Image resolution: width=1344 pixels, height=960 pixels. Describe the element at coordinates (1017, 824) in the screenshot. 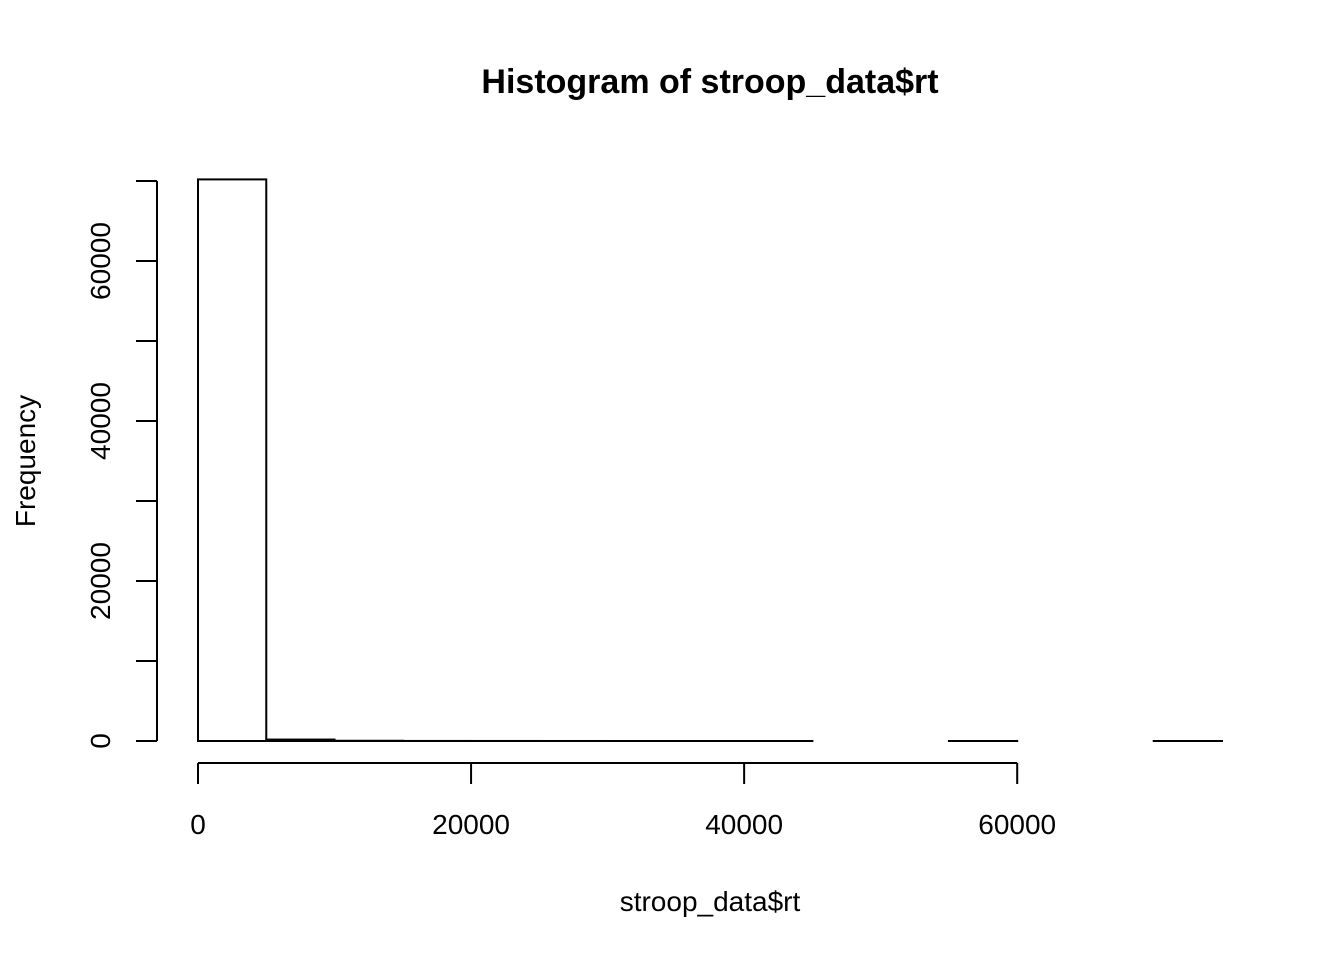

I see `x-tick-label: 60000` at that location.